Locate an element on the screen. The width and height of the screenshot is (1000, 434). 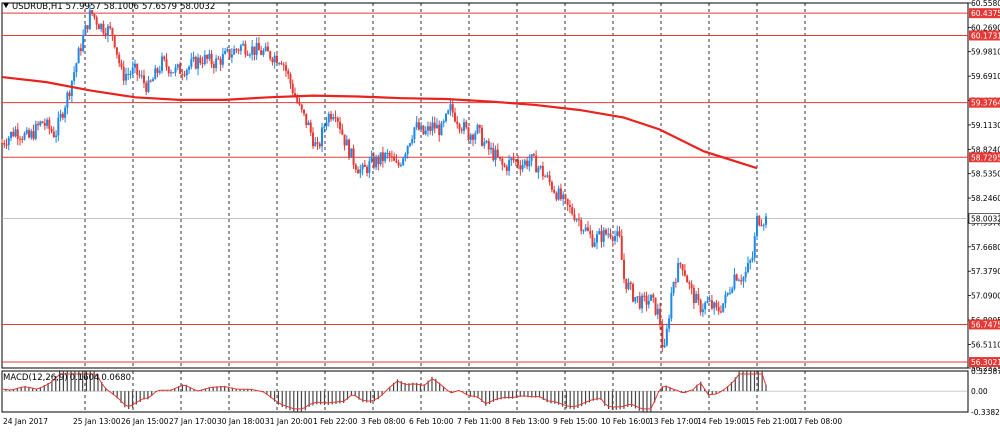
level-tag-label: 59.3764 is located at coordinates (985, 103).